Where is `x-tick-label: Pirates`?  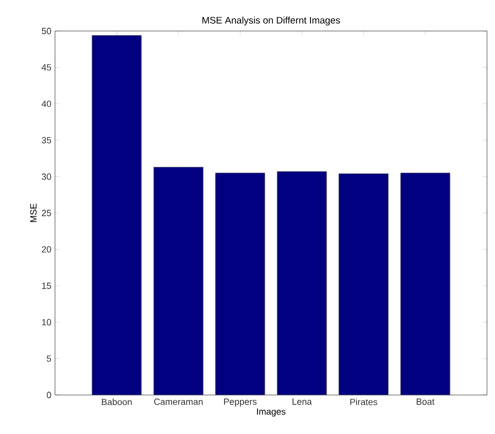 x-tick-label: Pirates is located at coordinates (364, 402).